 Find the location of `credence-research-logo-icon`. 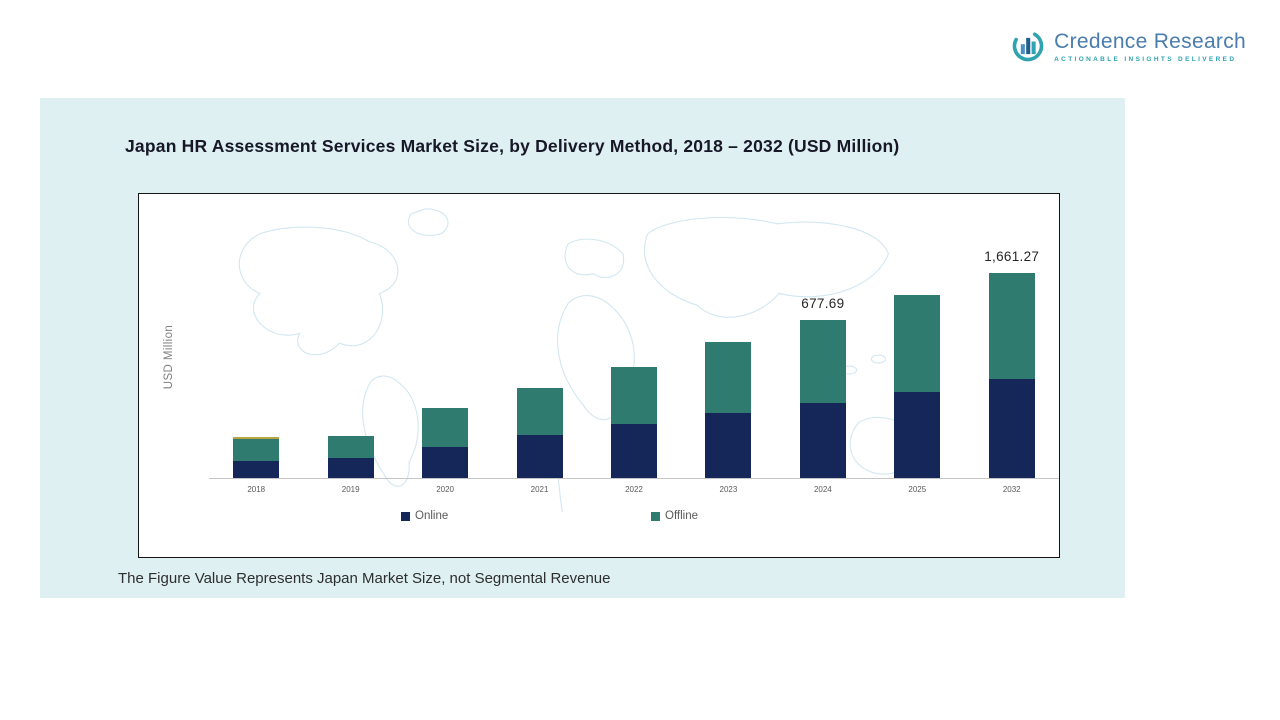

credence-research-logo-icon is located at coordinates (1028, 46).